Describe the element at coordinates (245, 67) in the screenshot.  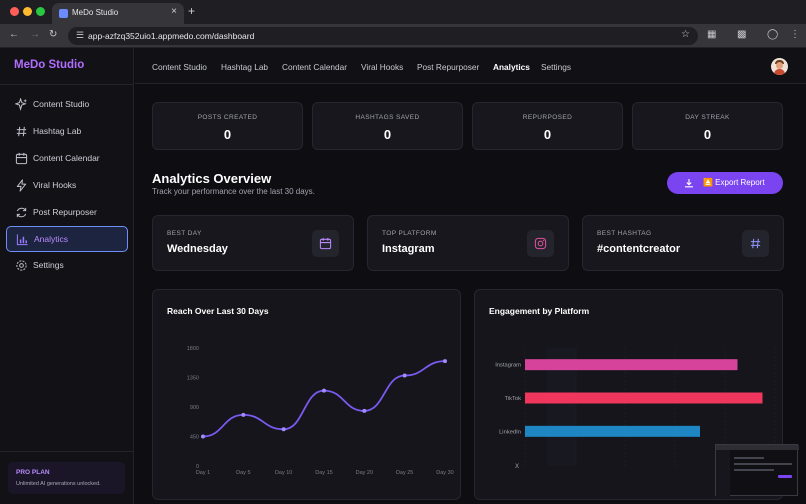
I see `topnav-hashtag-lab: Hashtag Lab` at that location.